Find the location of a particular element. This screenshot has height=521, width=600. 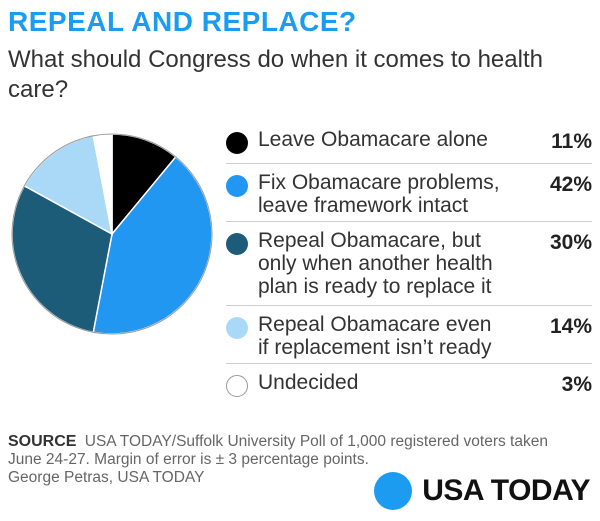

legend-item-leave-alone: Leave Obamacare alone 11% is located at coordinates (409, 142).